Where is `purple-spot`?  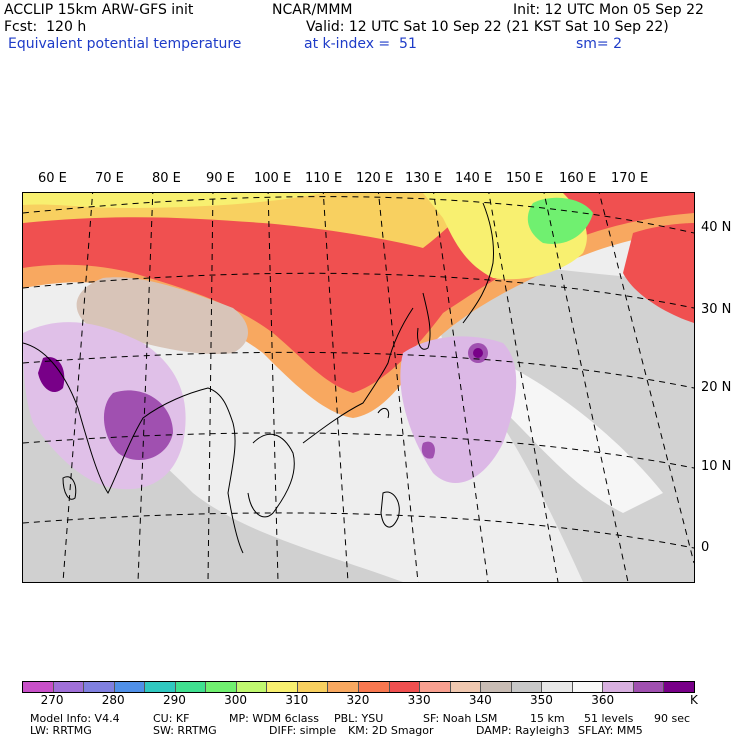 purple-spot is located at coordinates (428, 450).